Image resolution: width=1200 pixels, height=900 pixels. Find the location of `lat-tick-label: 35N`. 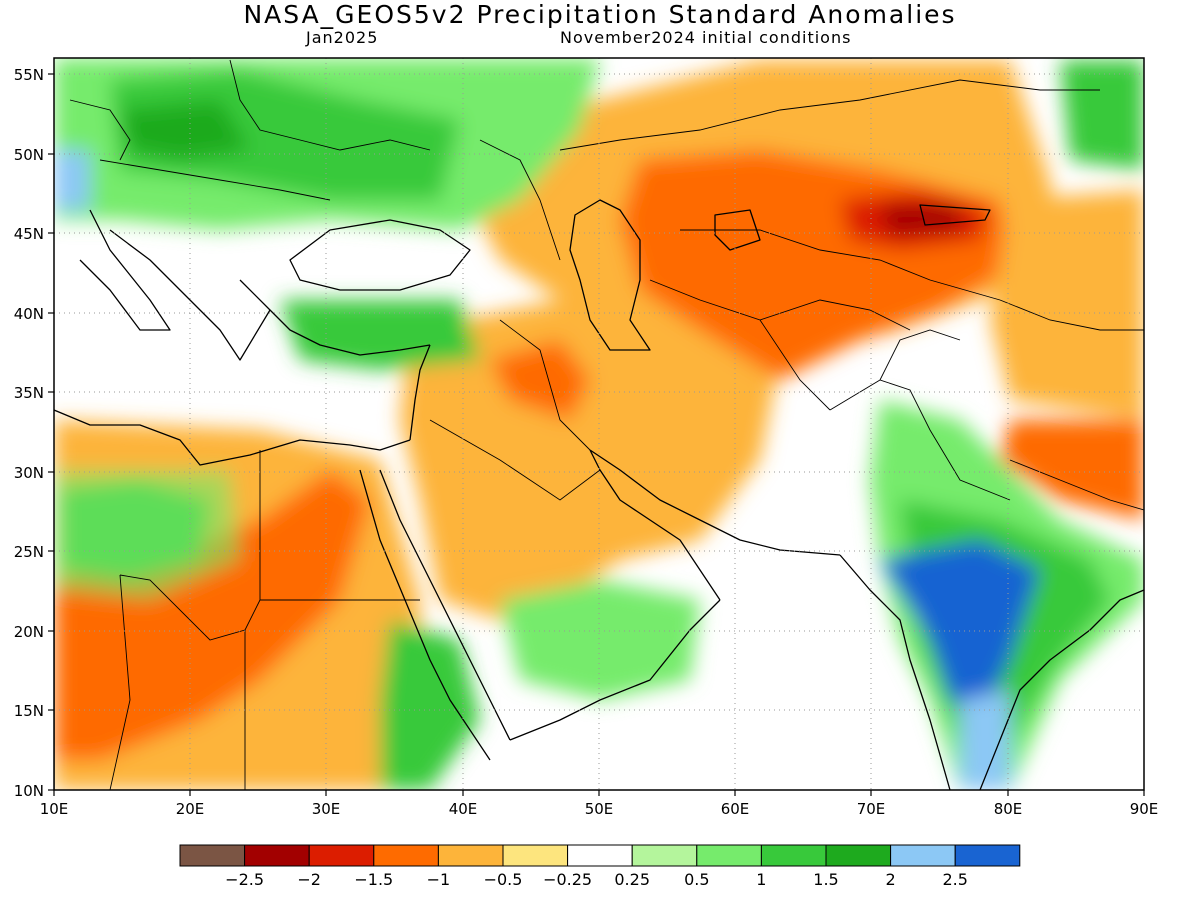

lat-tick-label: 35N is located at coordinates (29, 393).